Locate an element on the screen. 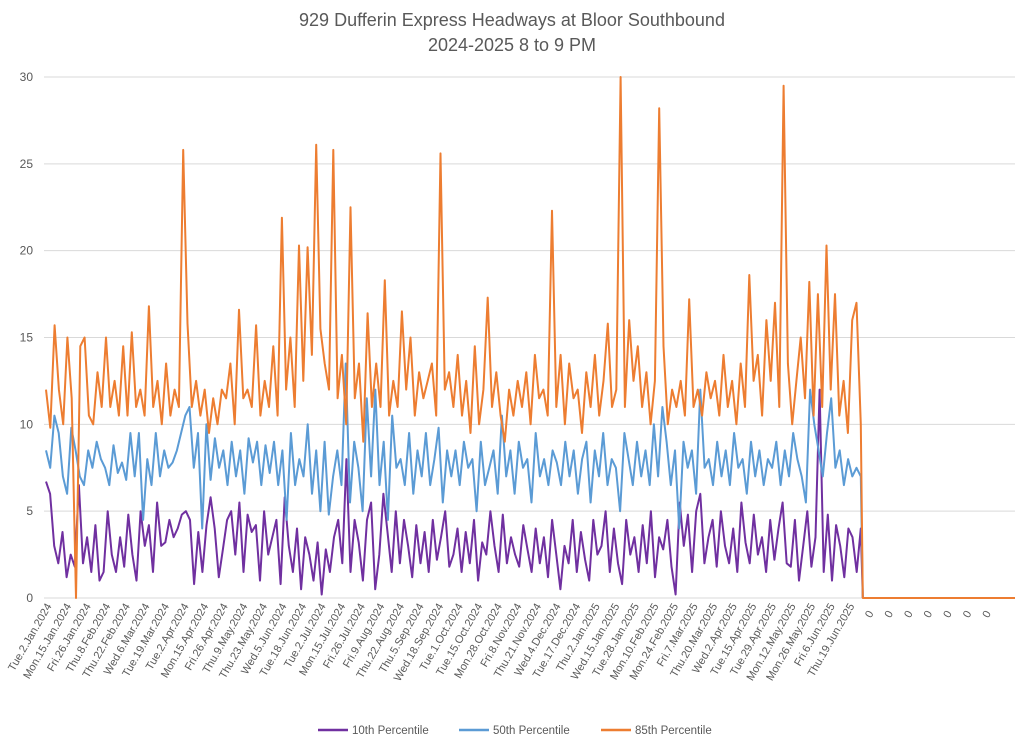 The height and width of the screenshot is (746, 1024). legend-label: 85th Percentile is located at coordinates (673, 731).